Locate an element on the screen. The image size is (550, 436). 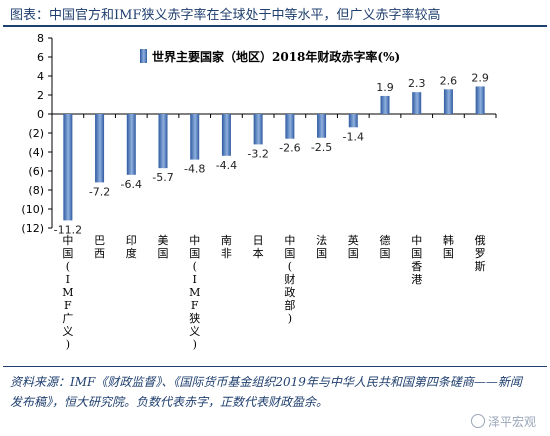
category-label: 日本 is located at coordinates (258, 247).